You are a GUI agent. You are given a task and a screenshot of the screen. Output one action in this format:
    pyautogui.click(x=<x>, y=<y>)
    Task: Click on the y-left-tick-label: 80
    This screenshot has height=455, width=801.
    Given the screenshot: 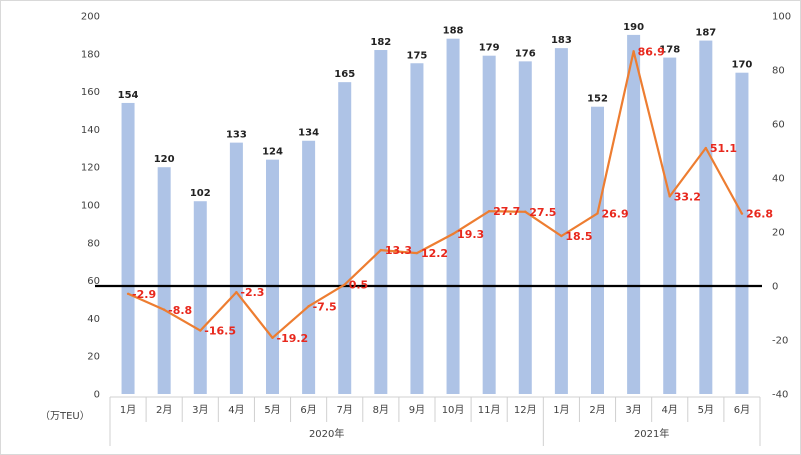 What is the action you would take?
    pyautogui.click(x=93, y=243)
    